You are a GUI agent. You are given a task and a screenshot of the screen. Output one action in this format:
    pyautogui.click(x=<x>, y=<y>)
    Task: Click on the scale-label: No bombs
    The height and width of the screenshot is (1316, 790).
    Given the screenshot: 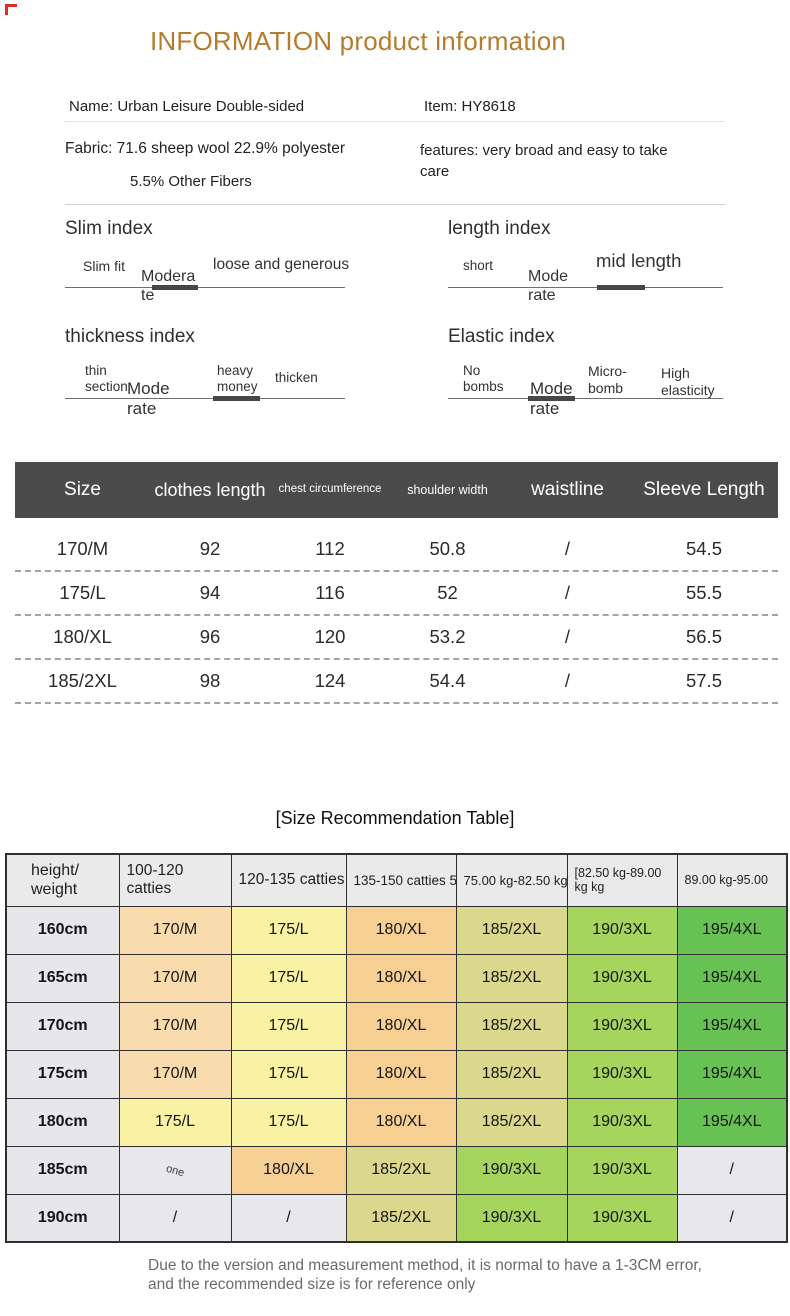 What is the action you would take?
    pyautogui.click(x=483, y=378)
    